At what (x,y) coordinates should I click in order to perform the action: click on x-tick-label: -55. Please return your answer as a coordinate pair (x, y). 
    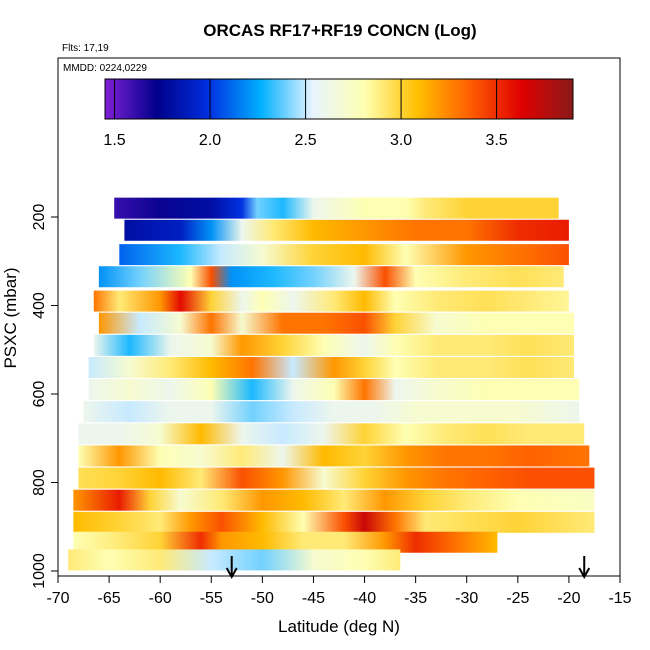
    Looking at the image, I should click on (211, 598).